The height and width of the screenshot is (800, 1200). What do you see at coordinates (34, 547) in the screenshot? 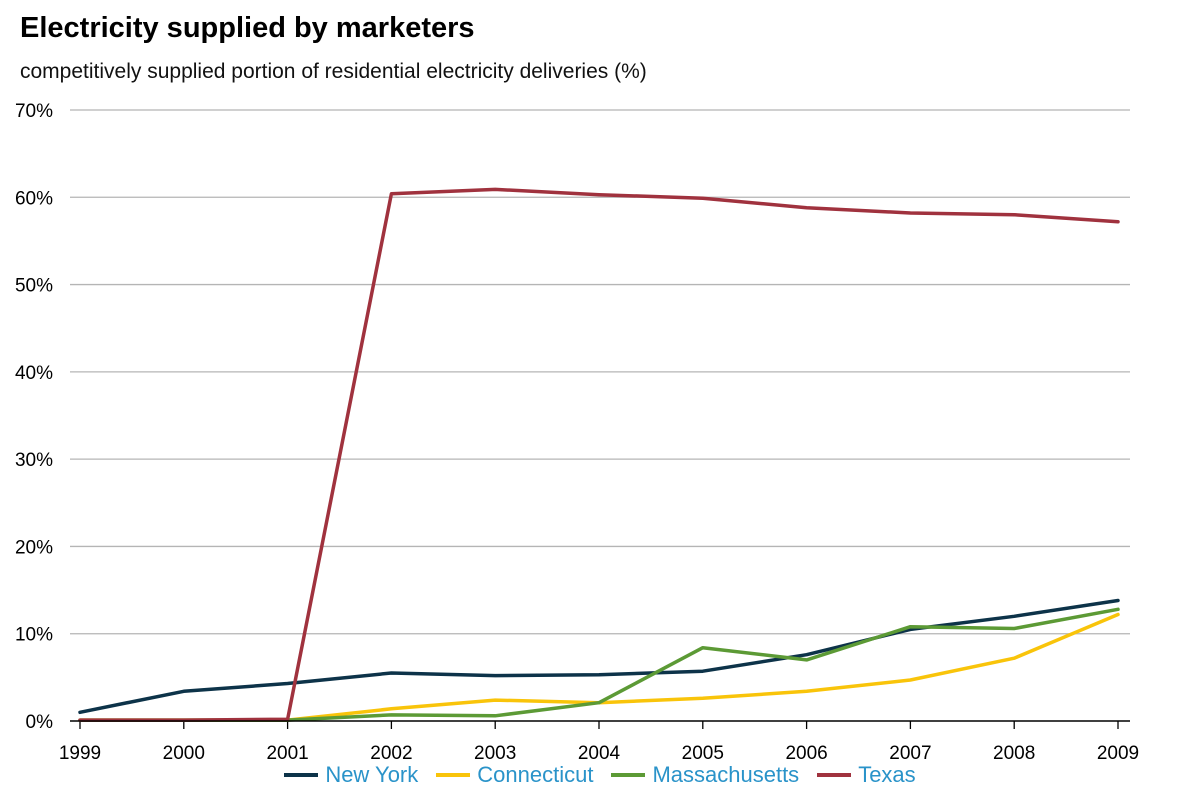
I see `y-tick-label: 20%` at bounding box center [34, 547].